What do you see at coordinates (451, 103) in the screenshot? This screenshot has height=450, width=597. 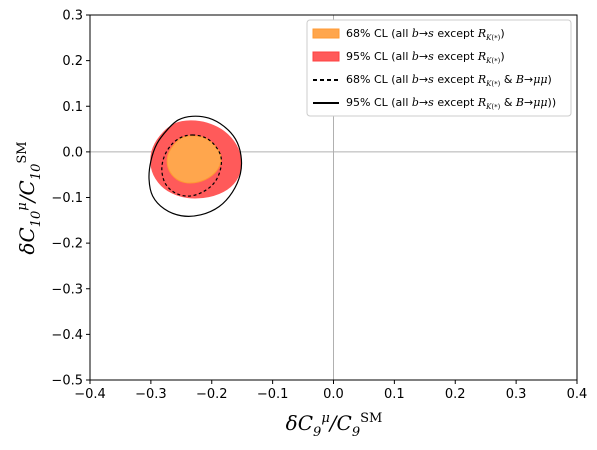 I see `legend-label-95-solid: 95% CL (all b→s except RK(*) & B→μμ))` at bounding box center [451, 103].